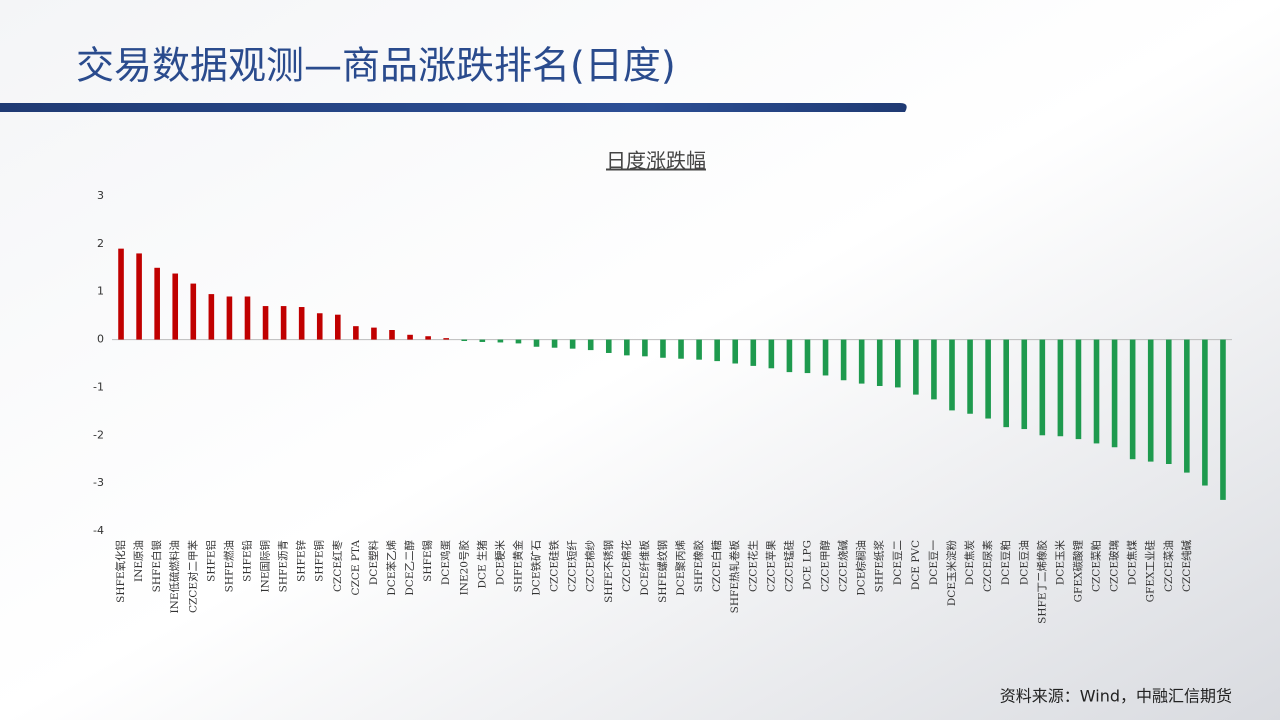 The height and width of the screenshot is (720, 1280). I want to click on x-tick-label: DCE纤维板, so click(644, 568).